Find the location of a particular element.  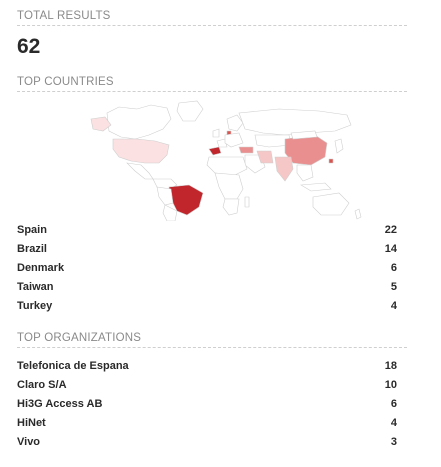

organization-count: 10 is located at coordinates (390, 384).